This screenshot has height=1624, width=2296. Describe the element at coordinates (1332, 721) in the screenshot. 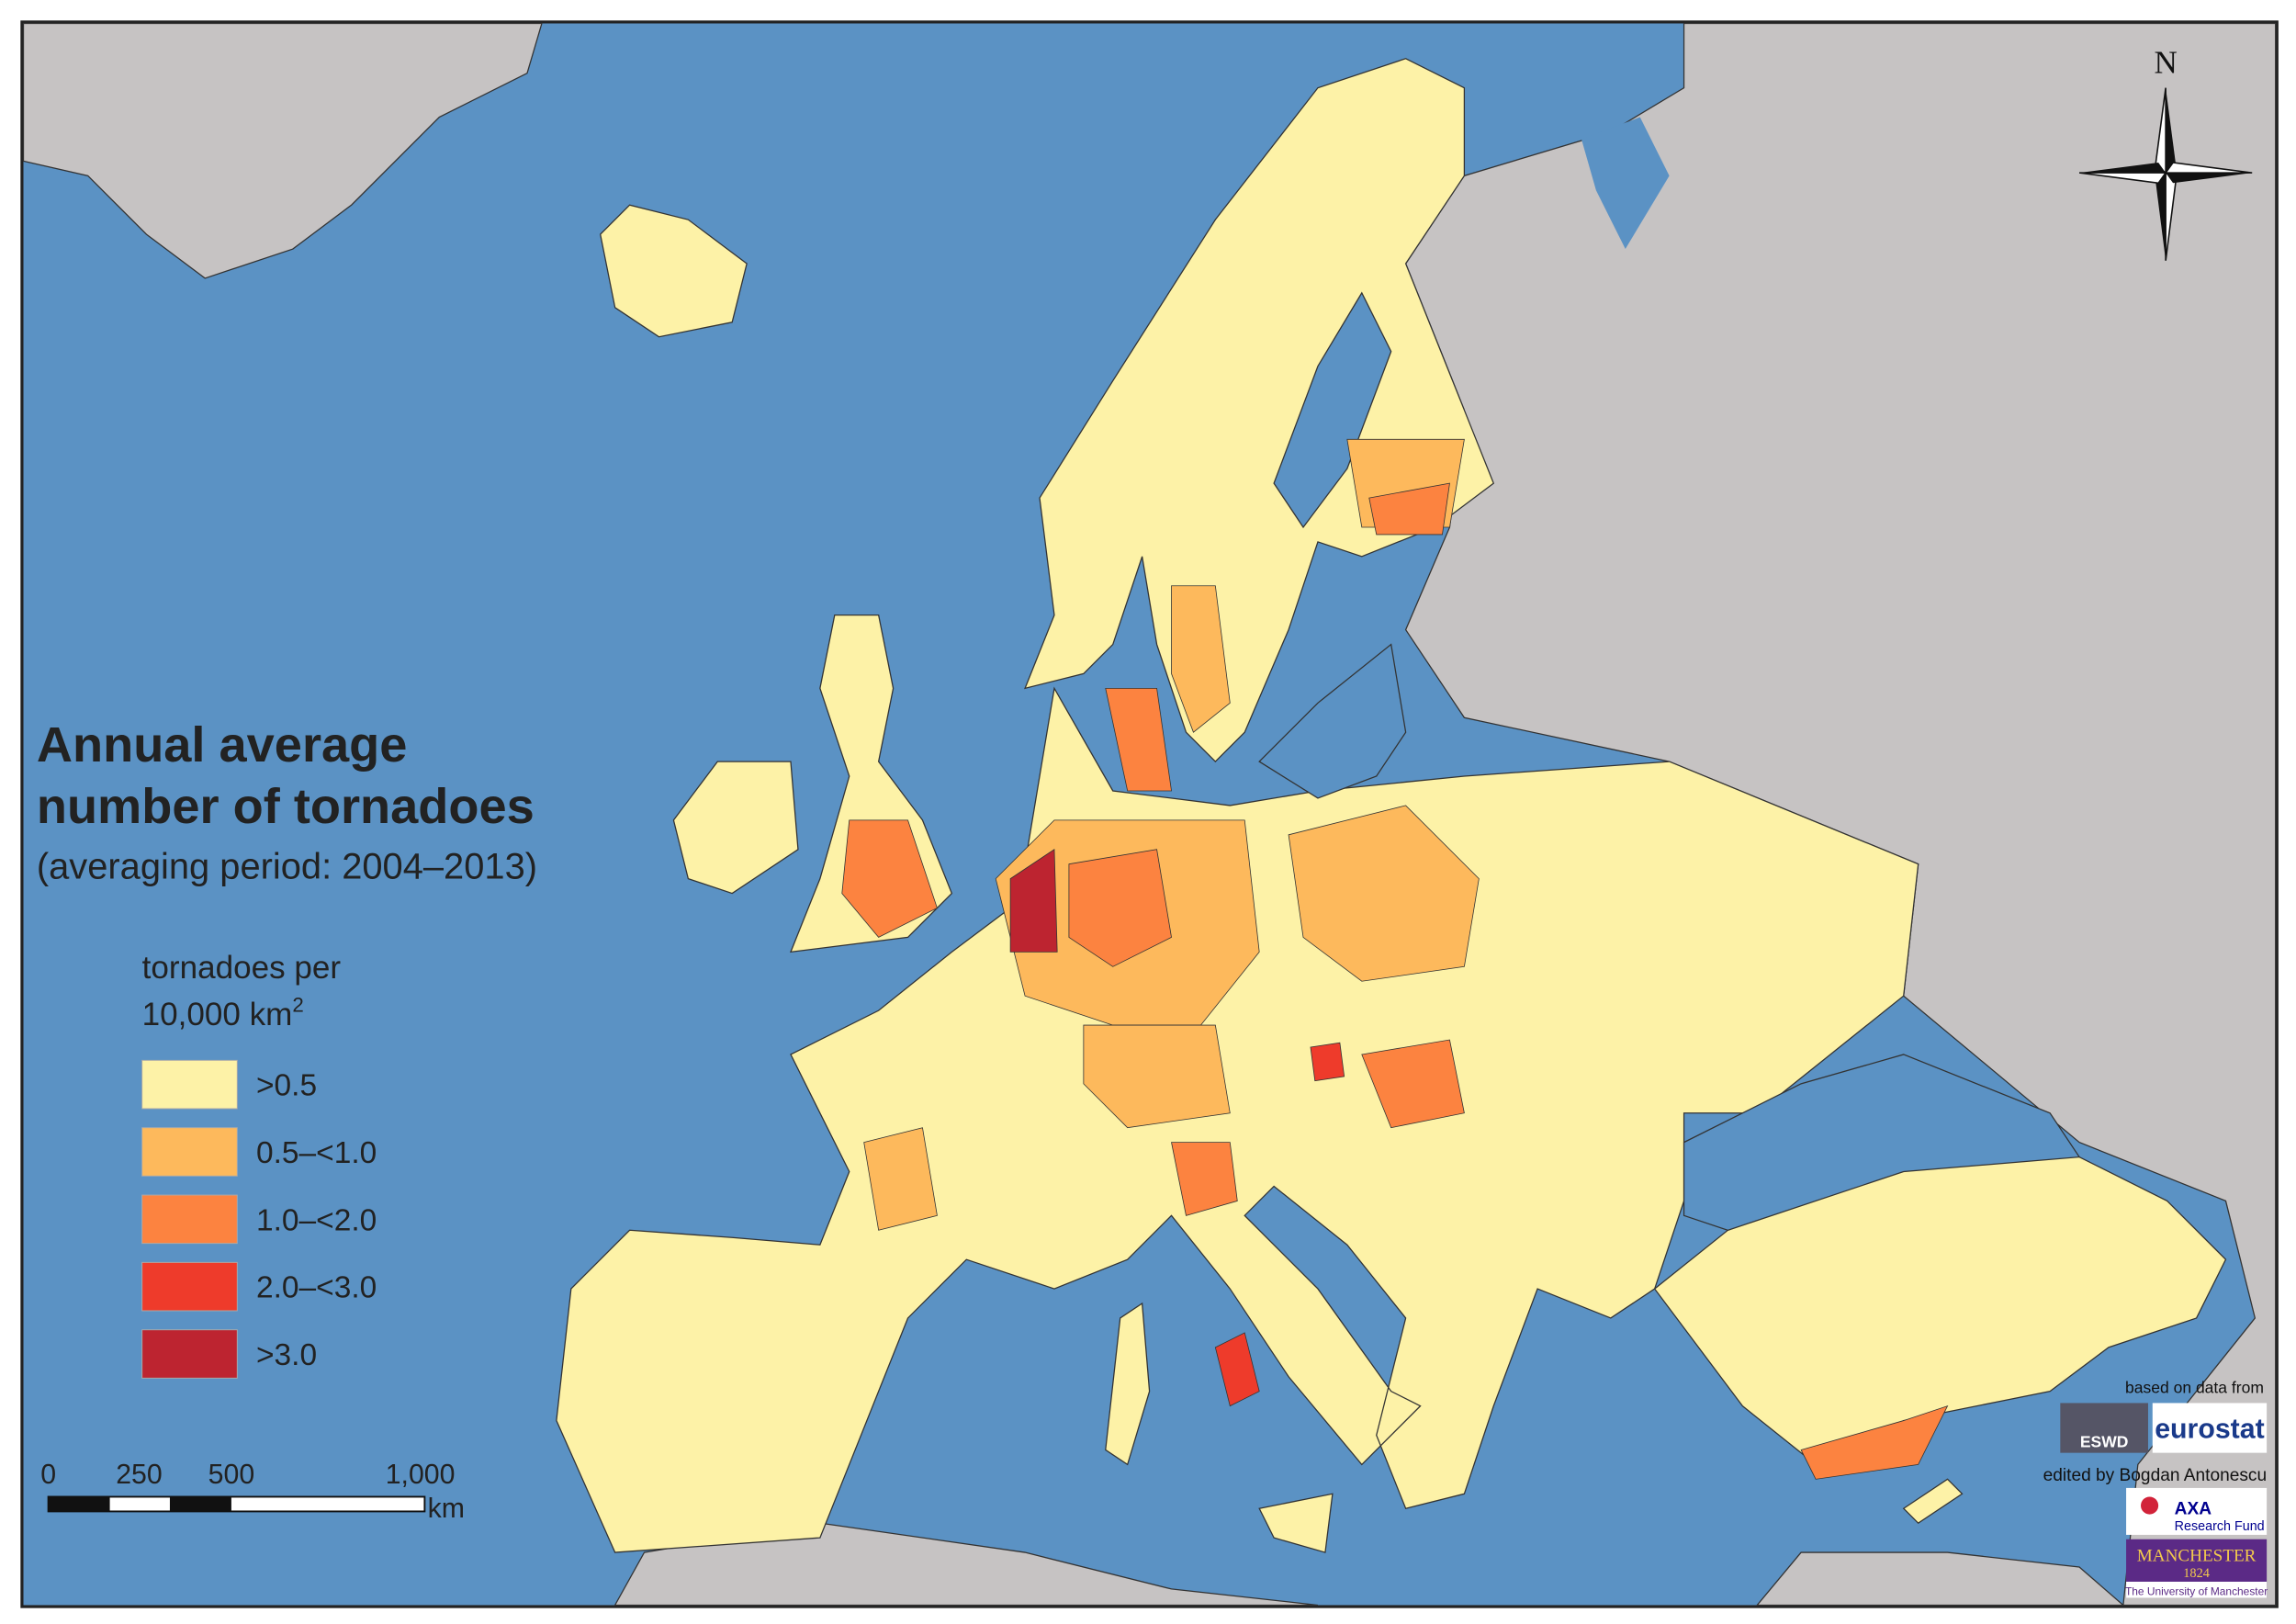

I see `baltic-sea` at that location.